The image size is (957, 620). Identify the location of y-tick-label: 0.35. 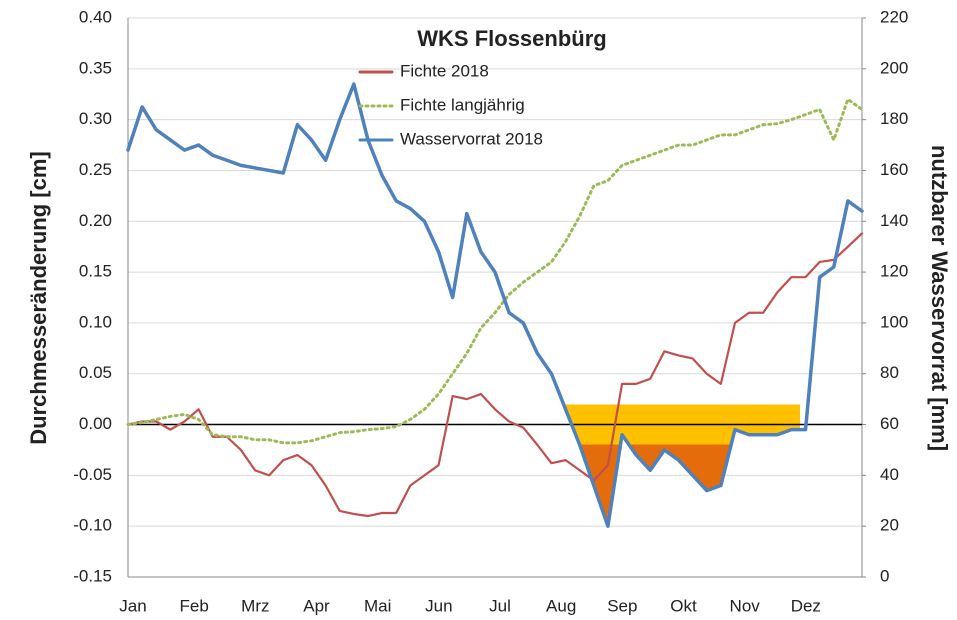
(95, 67).